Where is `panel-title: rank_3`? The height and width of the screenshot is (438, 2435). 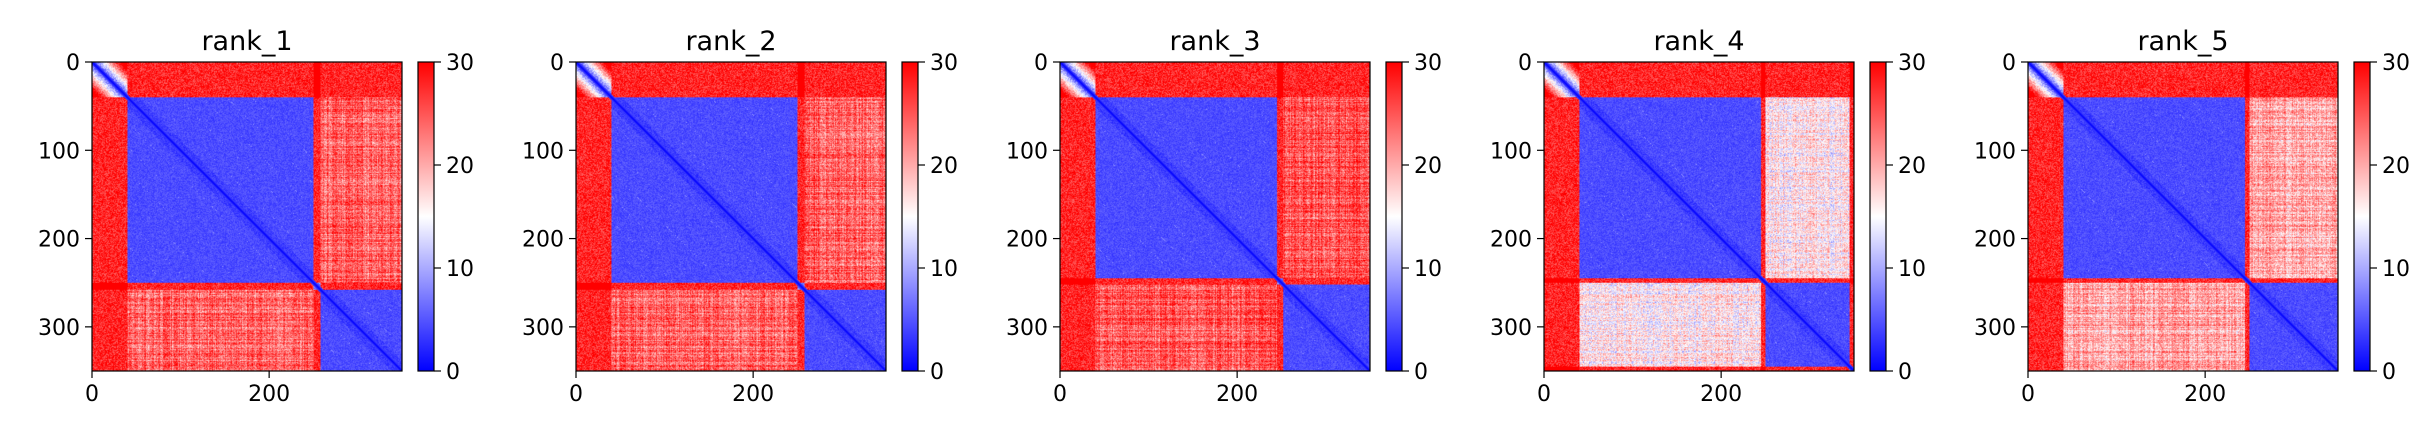
panel-title: rank_3 is located at coordinates (1214, 41).